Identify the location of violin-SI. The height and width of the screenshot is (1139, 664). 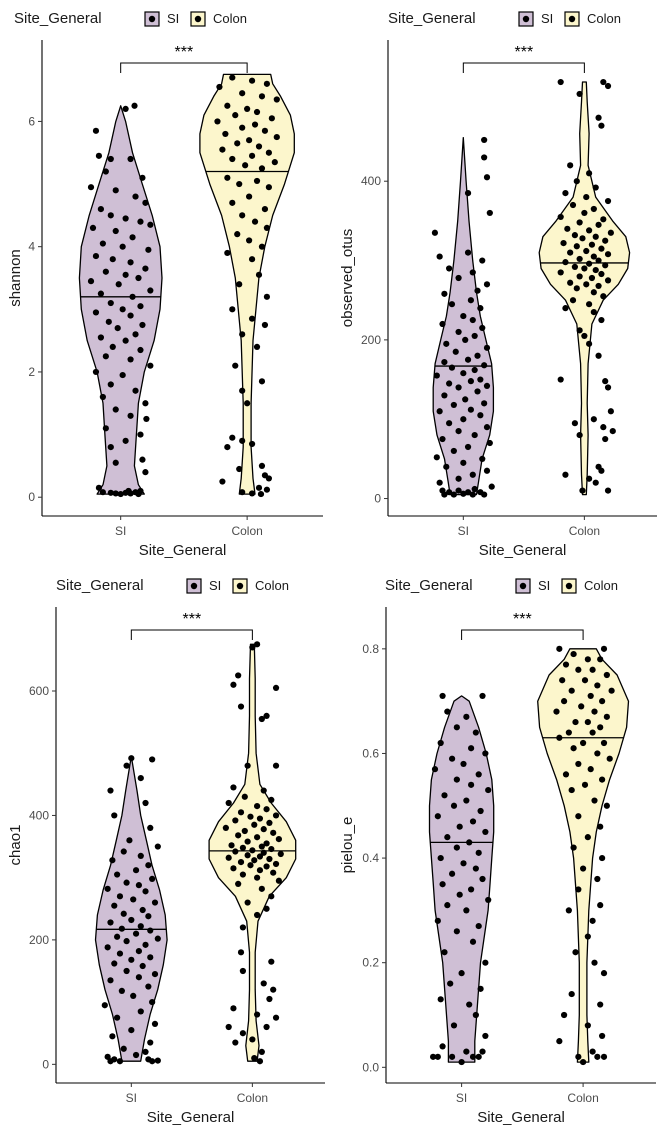
(120, 300).